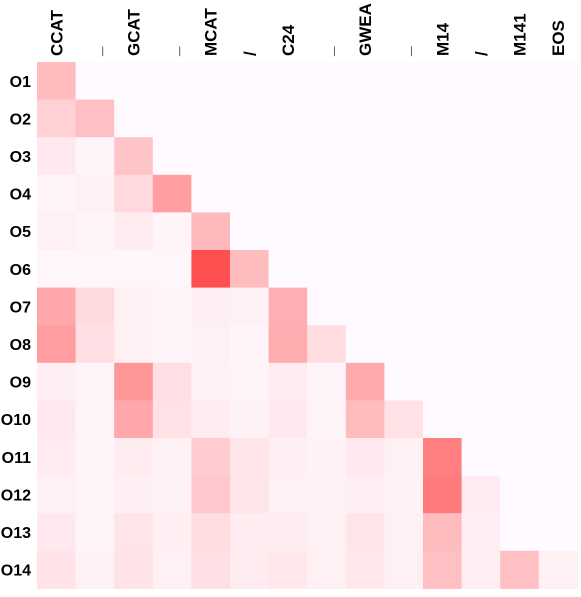  What do you see at coordinates (249, 53) in the screenshot?
I see `column-label: /` at bounding box center [249, 53].